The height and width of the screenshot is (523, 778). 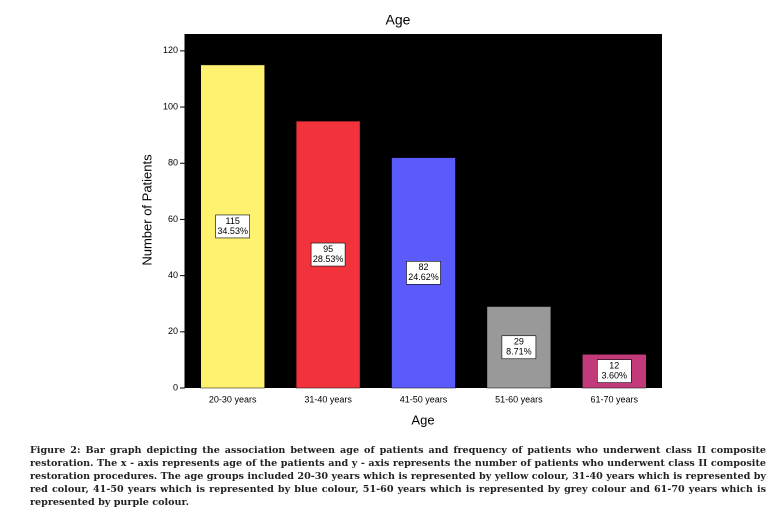 What do you see at coordinates (423, 267) in the screenshot?
I see `data-label-value: 82` at bounding box center [423, 267].